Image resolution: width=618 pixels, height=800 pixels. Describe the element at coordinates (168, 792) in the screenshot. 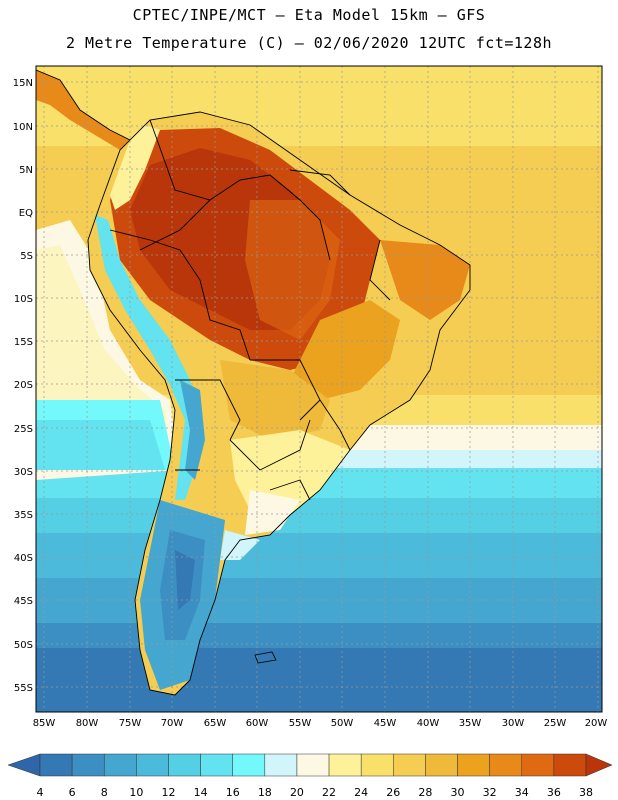

I see `colorbar-label: 12` at that location.